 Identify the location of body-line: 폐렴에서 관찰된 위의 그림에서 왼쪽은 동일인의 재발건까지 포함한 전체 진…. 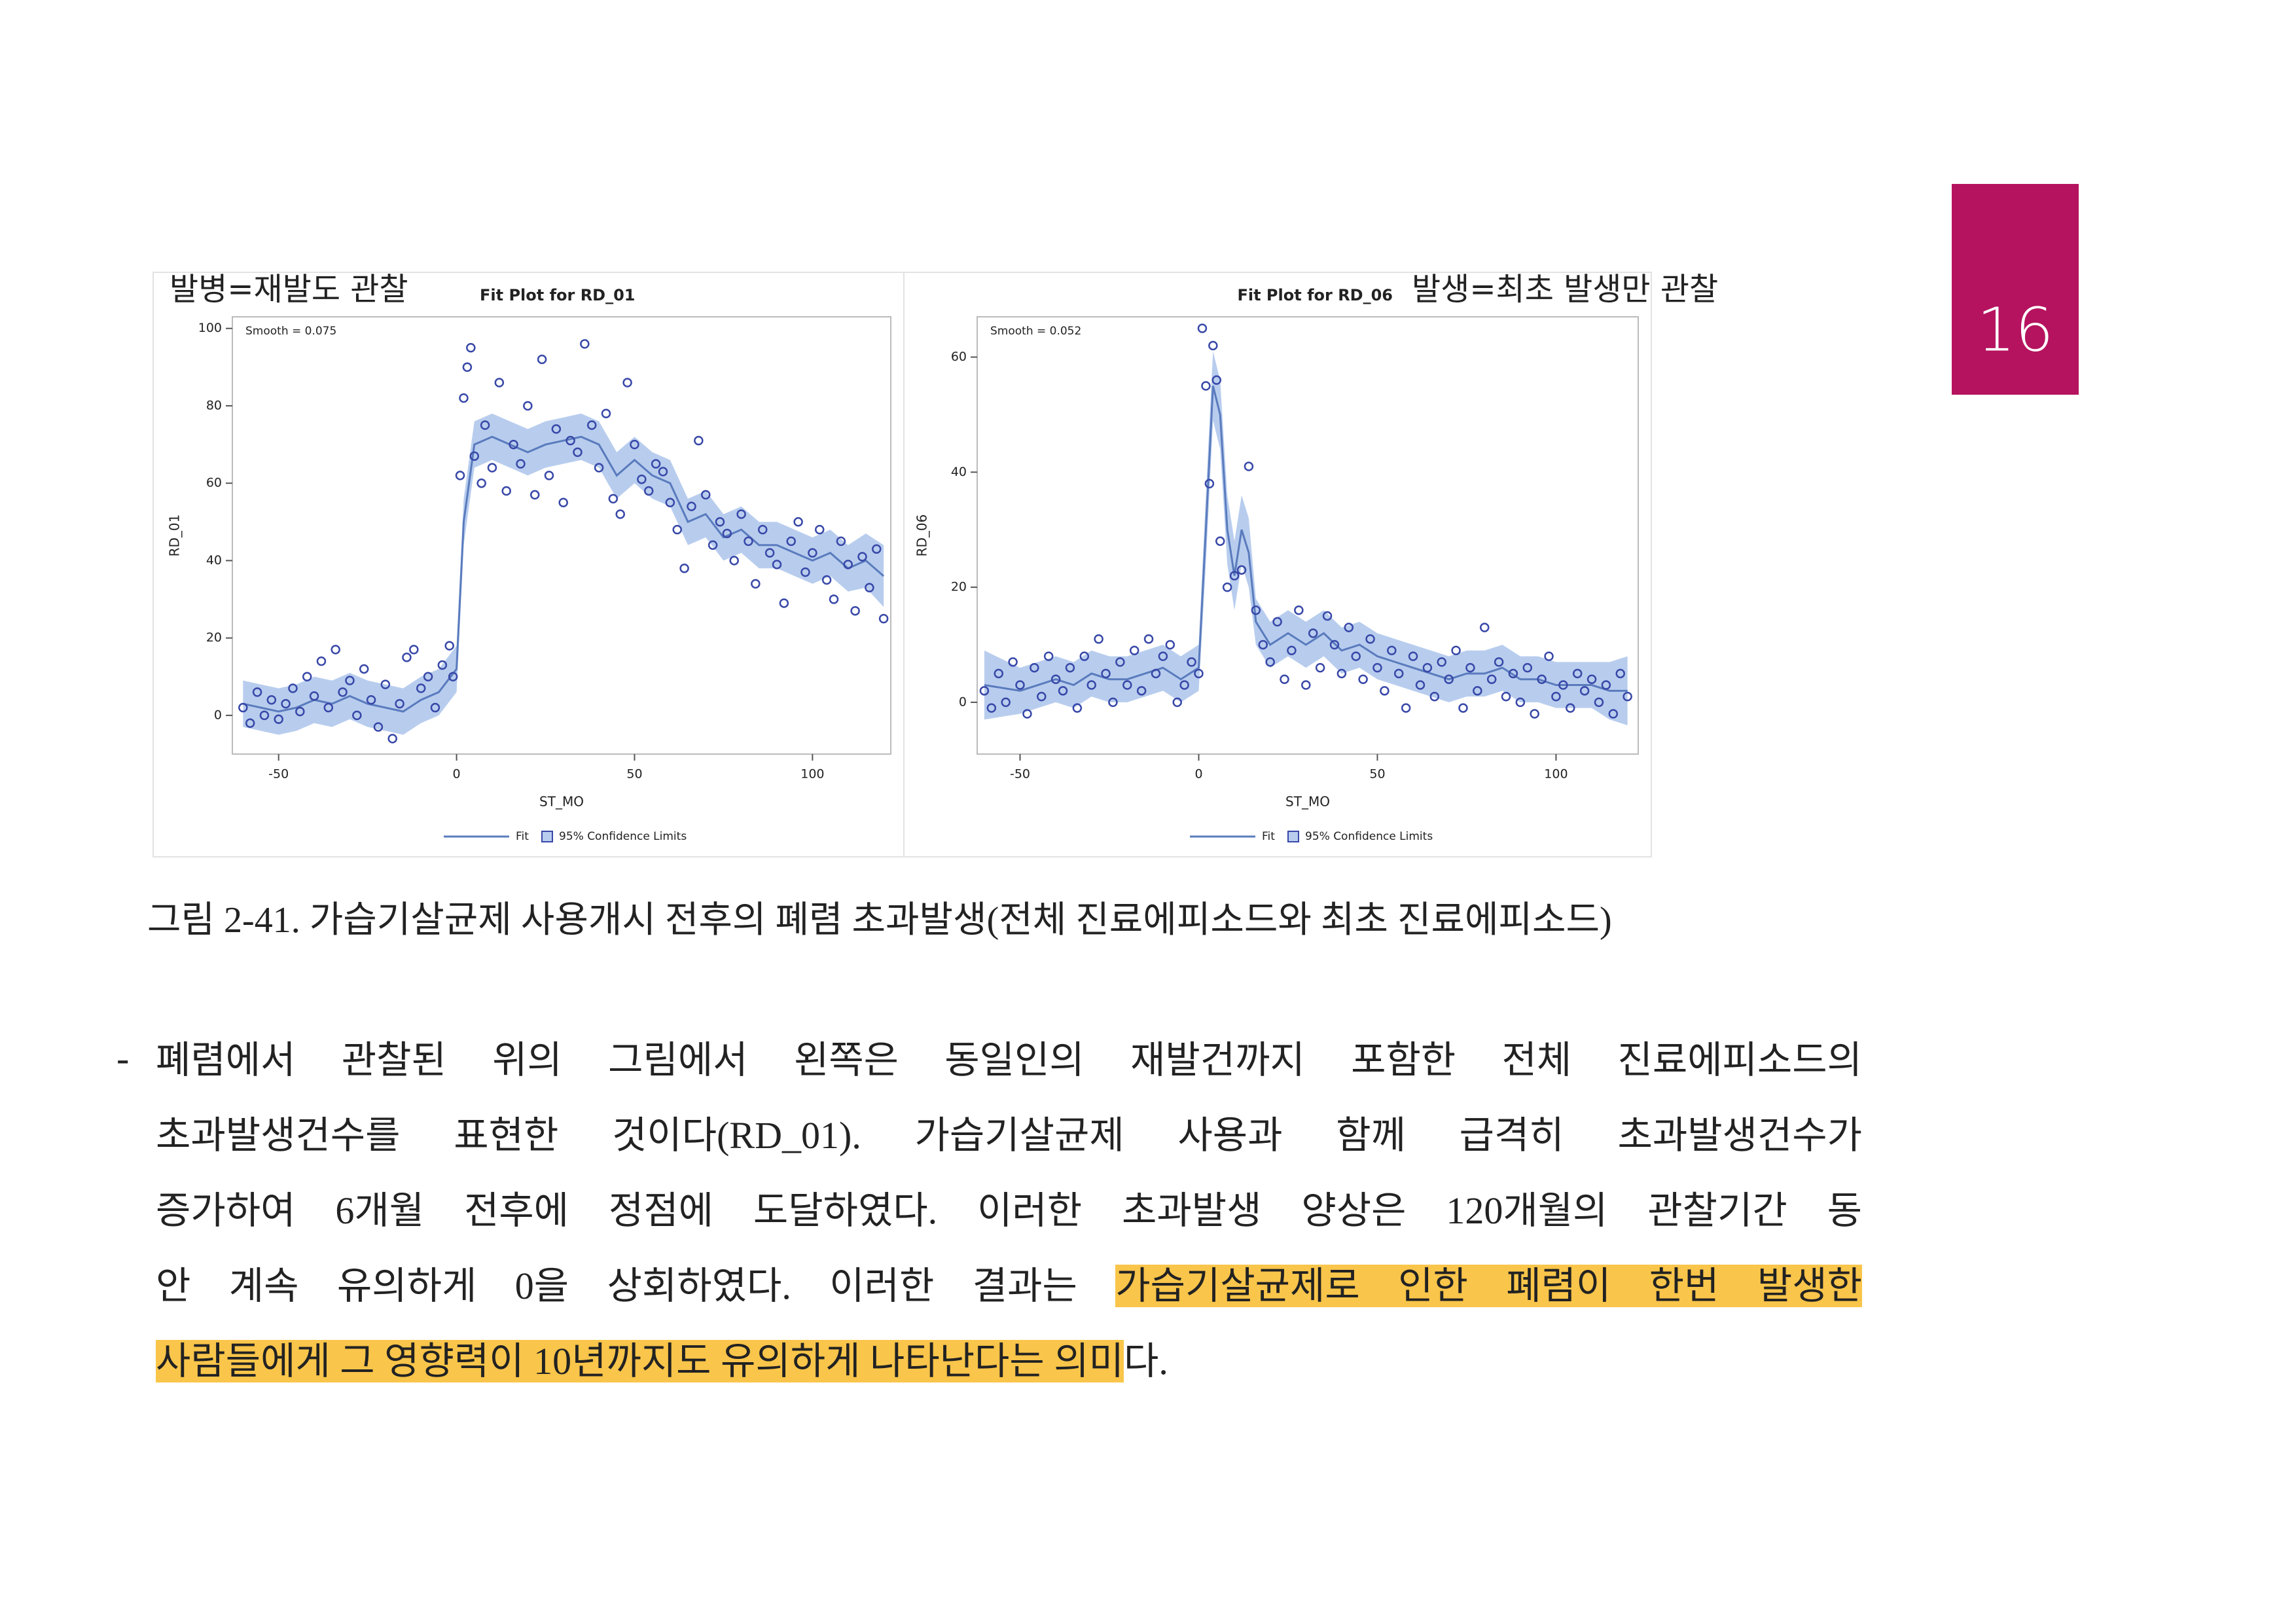
(1009, 1073).